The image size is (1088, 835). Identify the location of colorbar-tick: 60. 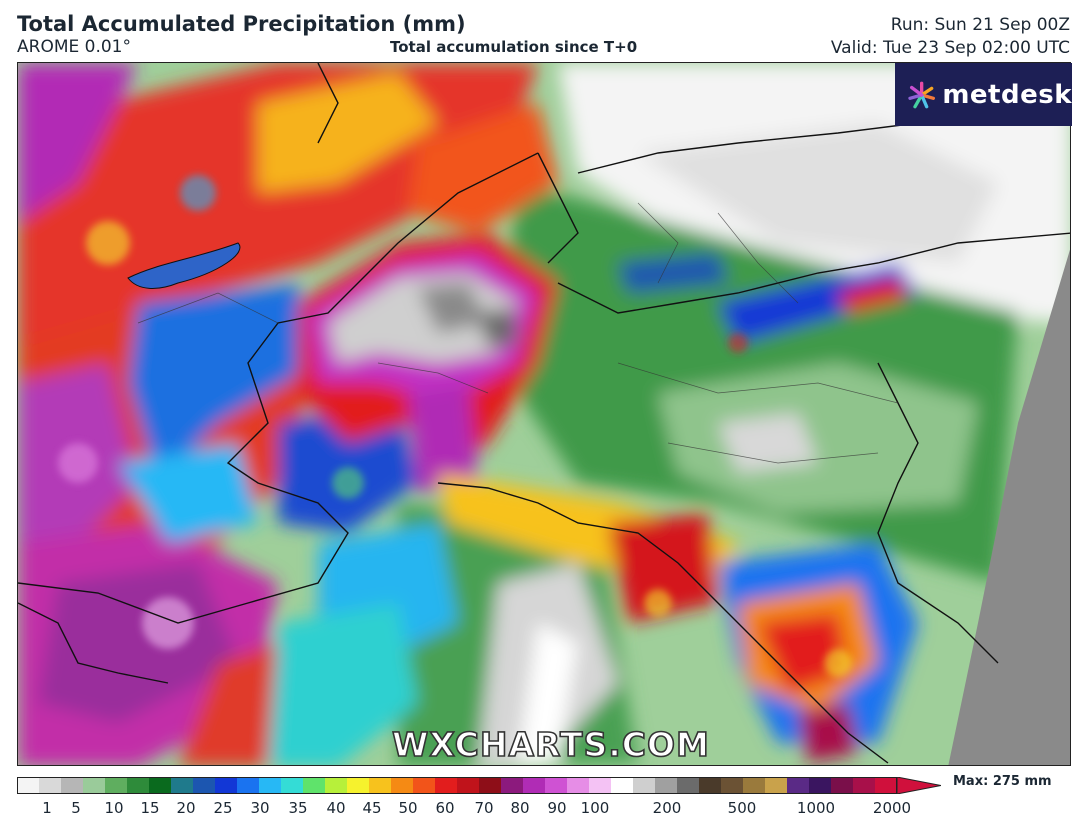
(445, 808).